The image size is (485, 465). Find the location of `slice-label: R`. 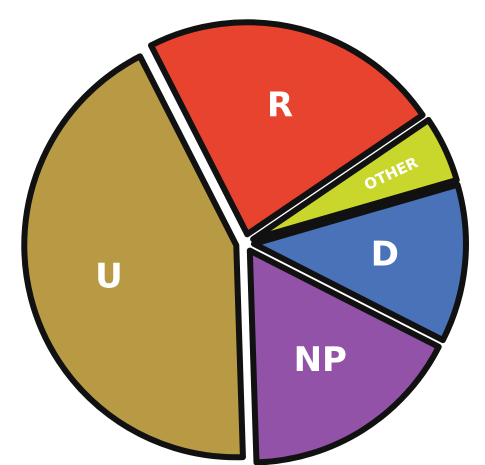

slice-label: R is located at coordinates (280, 105).